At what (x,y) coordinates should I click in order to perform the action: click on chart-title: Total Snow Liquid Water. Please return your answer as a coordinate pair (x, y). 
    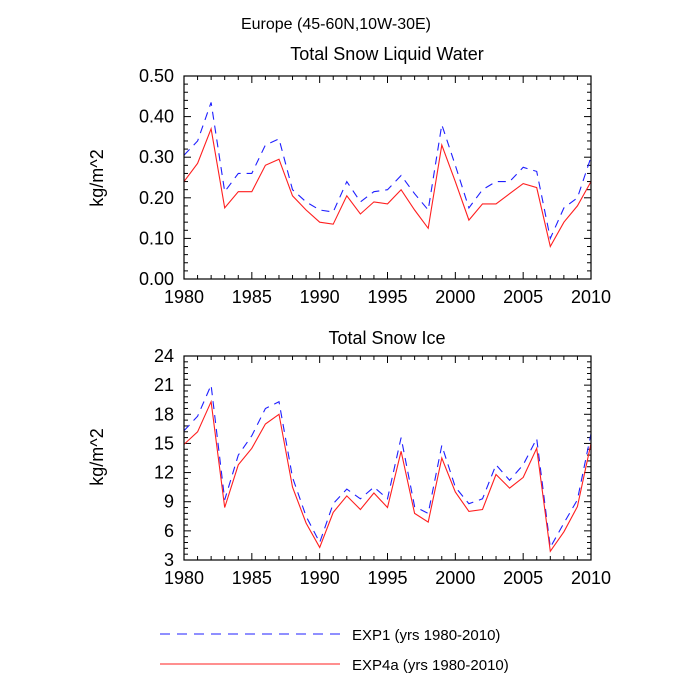
    Looking at the image, I should click on (386, 54).